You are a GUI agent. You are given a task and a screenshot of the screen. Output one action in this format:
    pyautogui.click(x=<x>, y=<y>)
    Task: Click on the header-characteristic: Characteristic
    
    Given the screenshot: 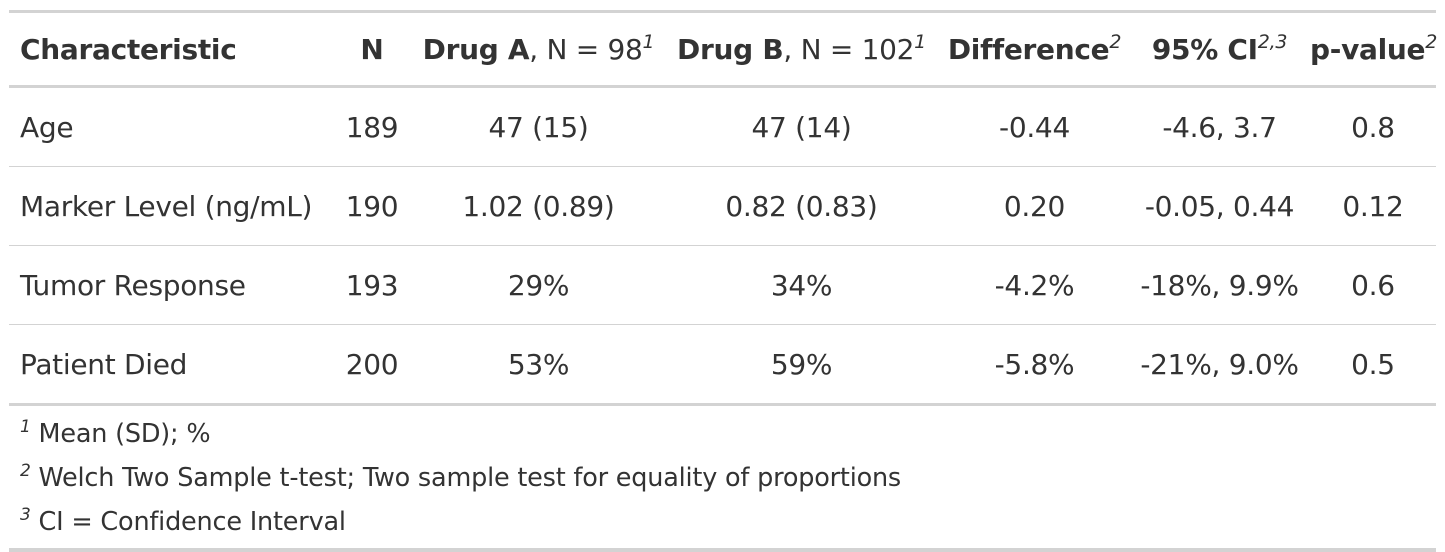 What is the action you would take?
    pyautogui.click(x=128, y=49)
    